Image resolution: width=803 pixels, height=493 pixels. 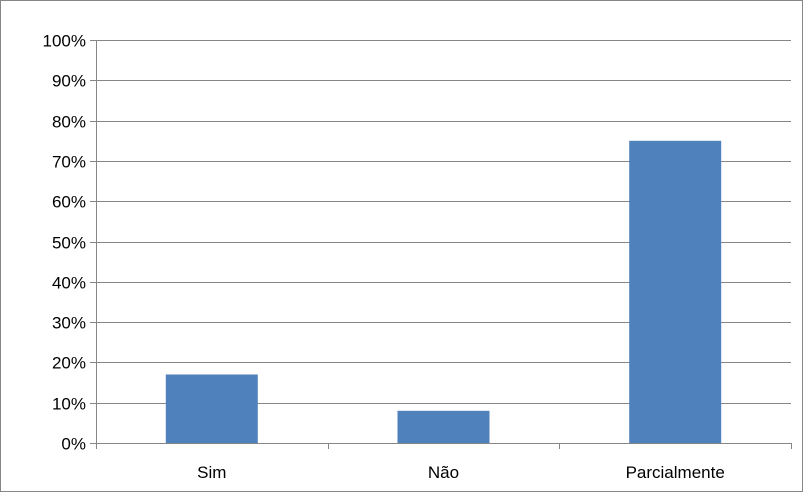 I want to click on y-tick-label: 20%, so click(x=69, y=363).